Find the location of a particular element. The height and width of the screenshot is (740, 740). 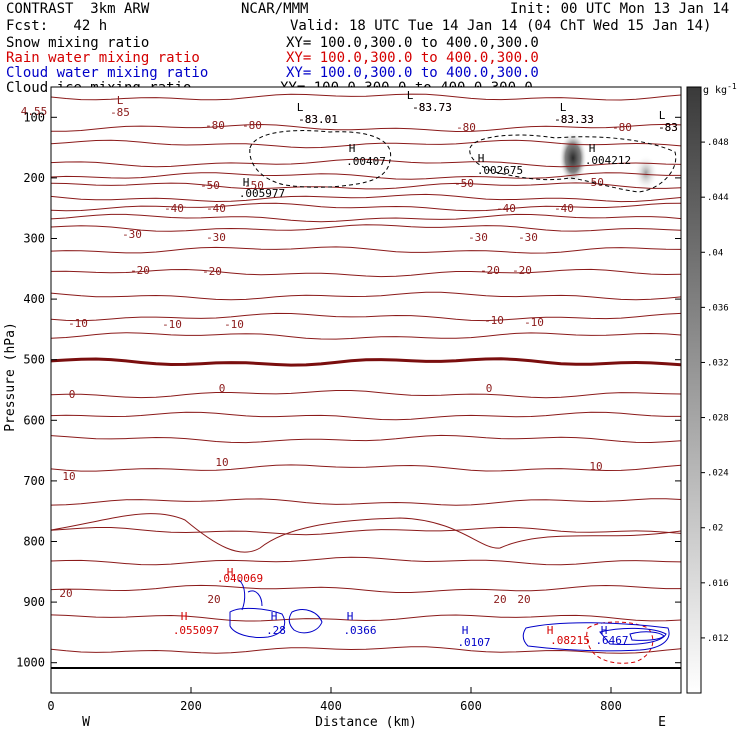

y-tick-label: 400 is located at coordinates (34, 299).